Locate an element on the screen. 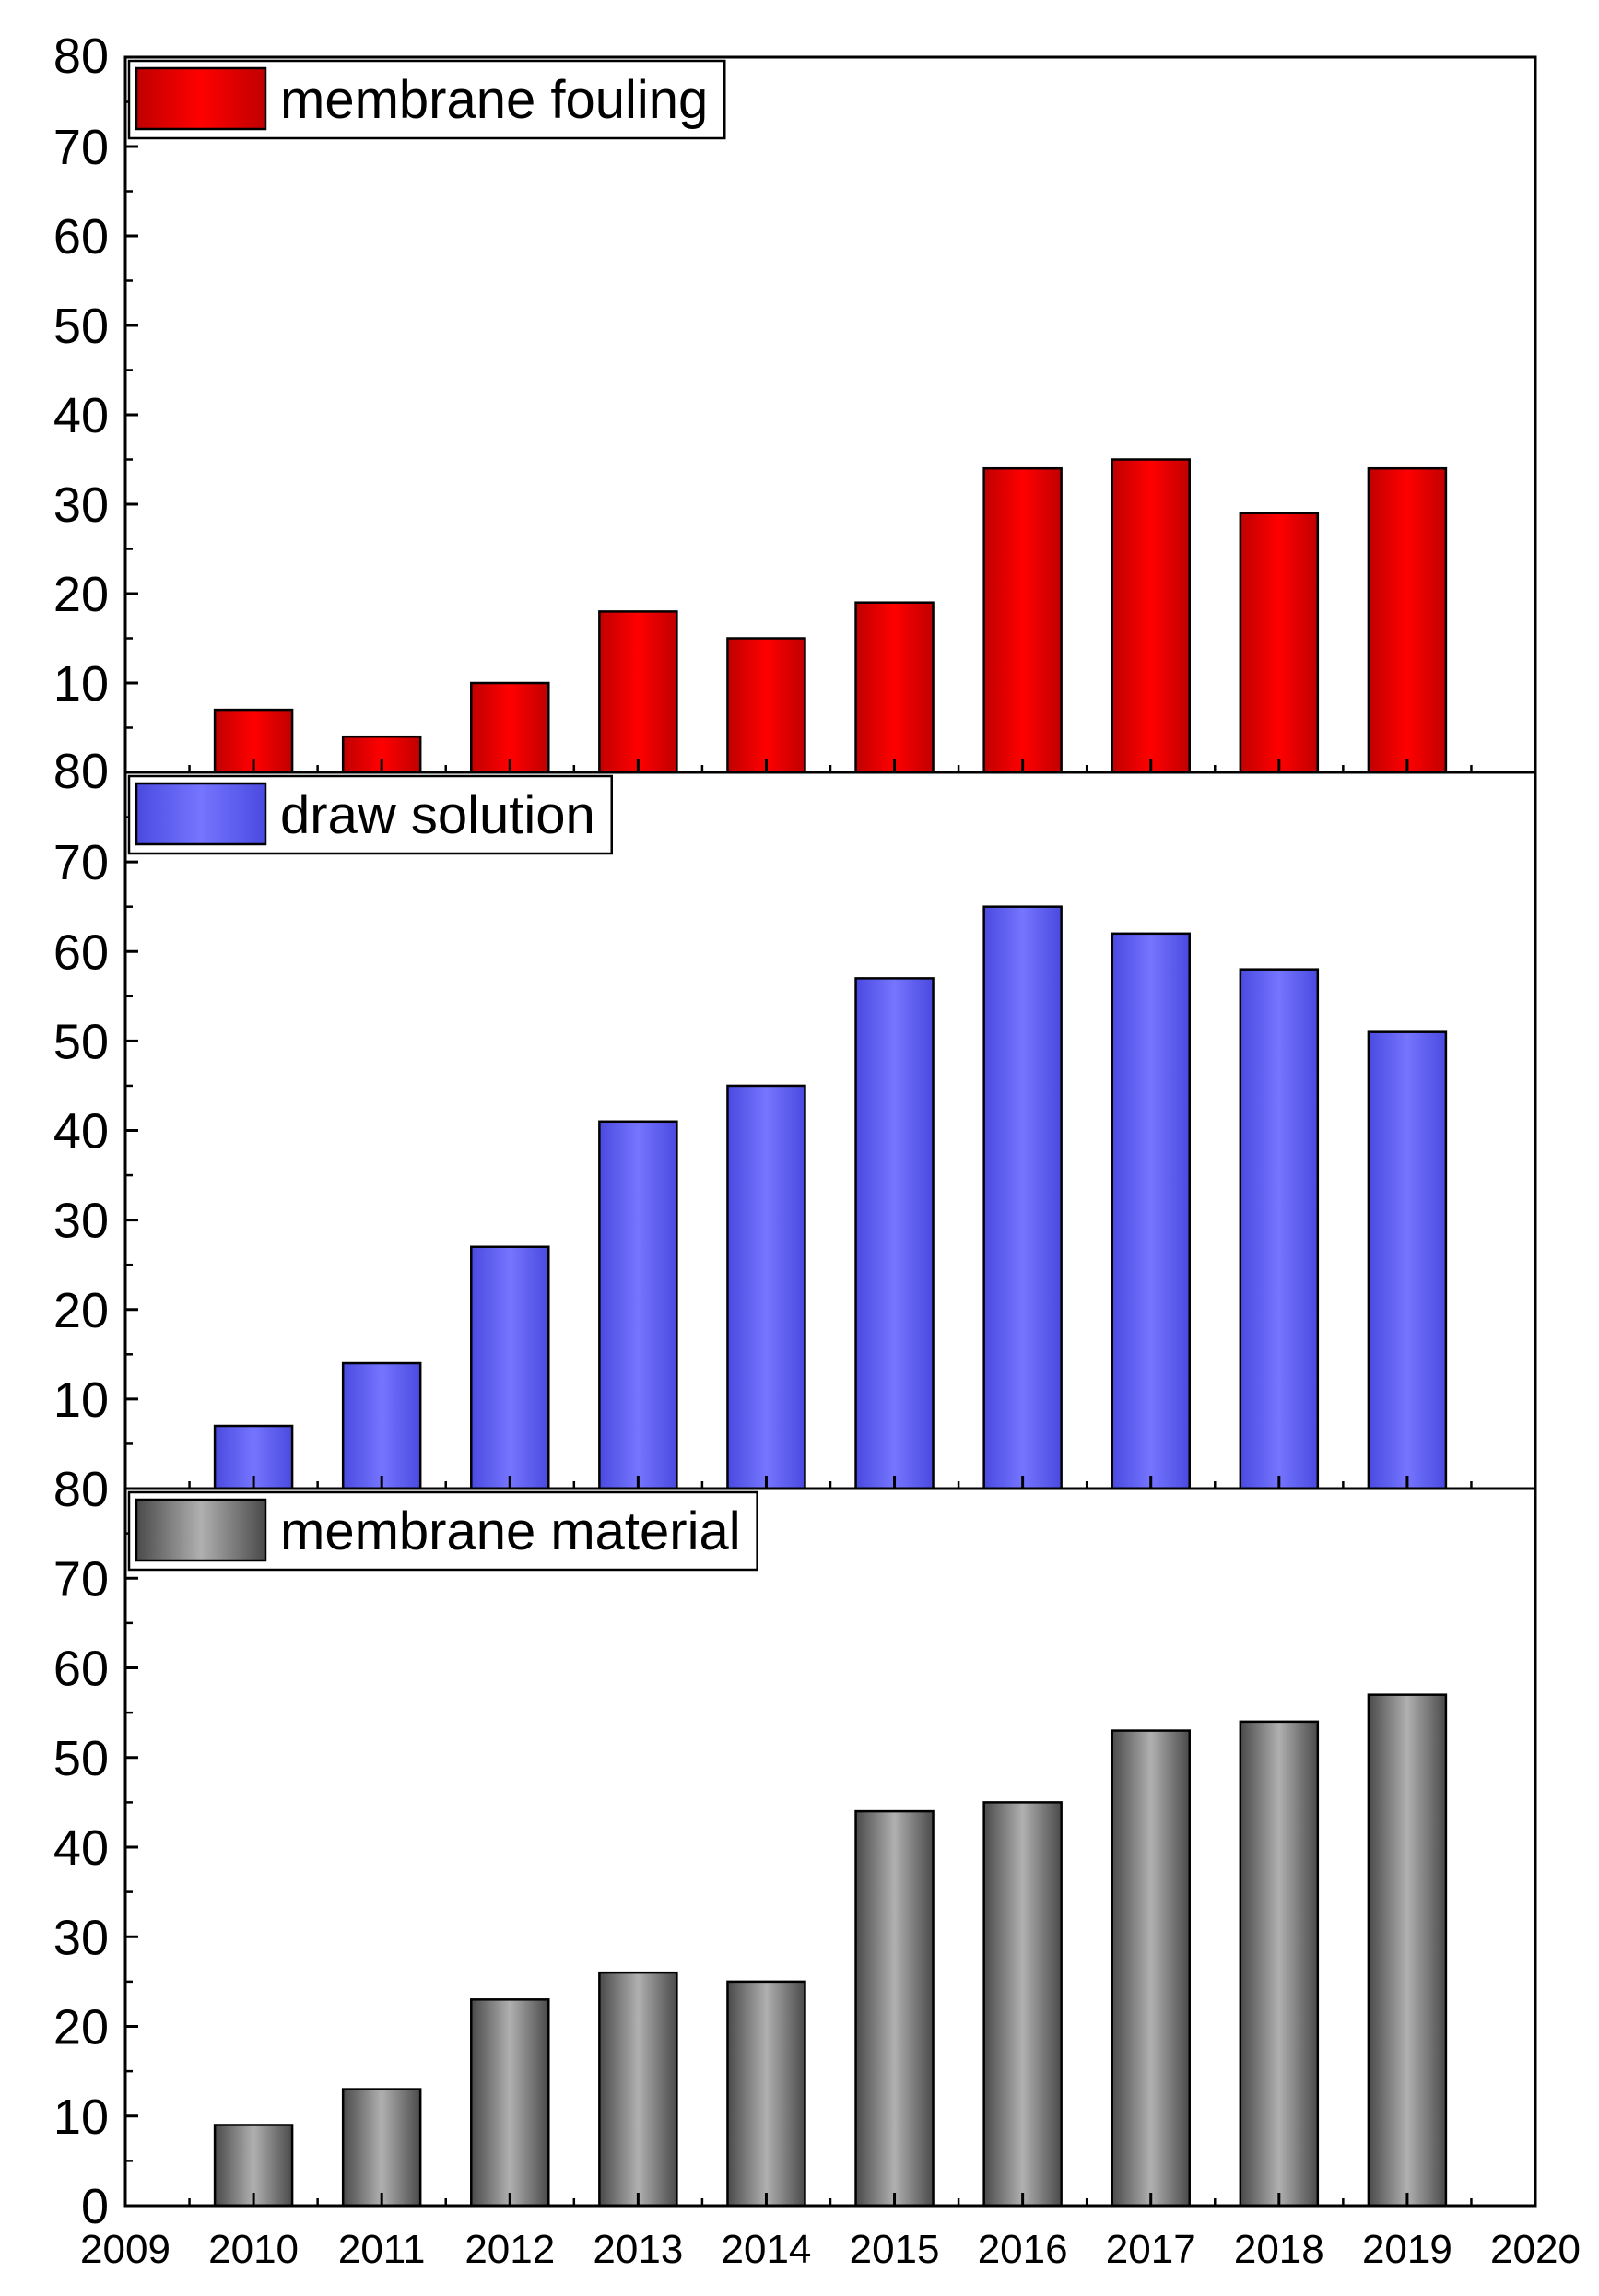 This screenshot has width=1599, height=2296. x-tick-label: 2014 is located at coordinates (767, 2249).